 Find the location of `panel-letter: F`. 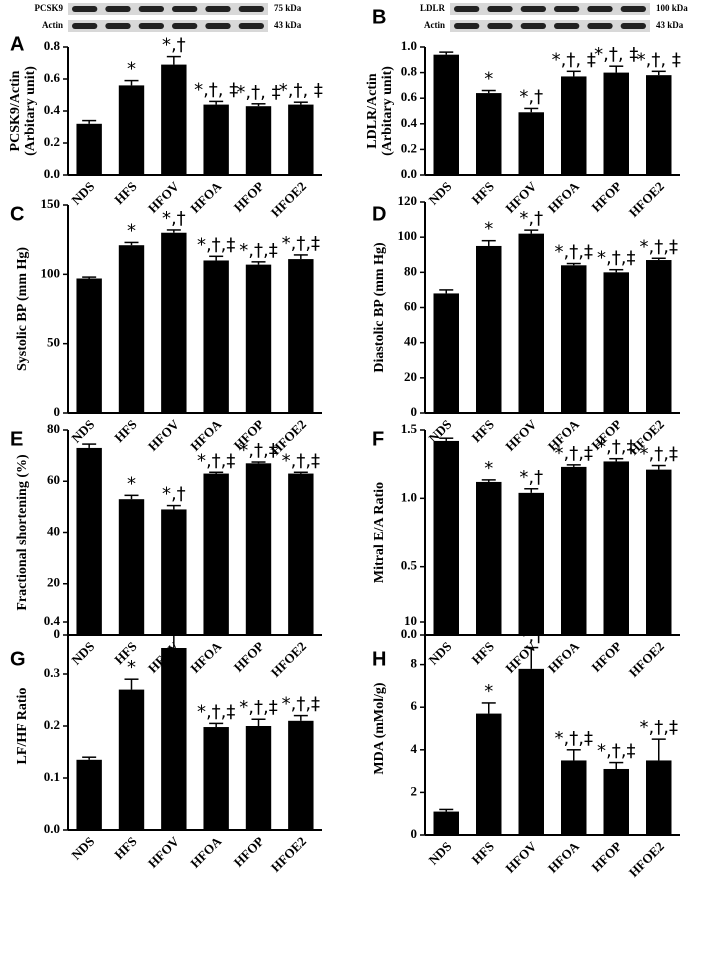

panel-letter: F is located at coordinates (378, 439).